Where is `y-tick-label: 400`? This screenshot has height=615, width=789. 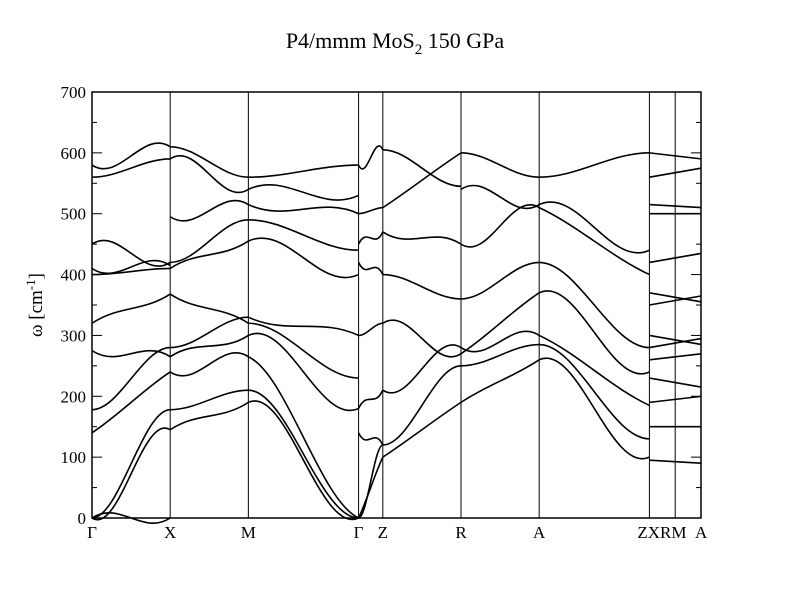
y-tick-label: 400 is located at coordinates (74, 275).